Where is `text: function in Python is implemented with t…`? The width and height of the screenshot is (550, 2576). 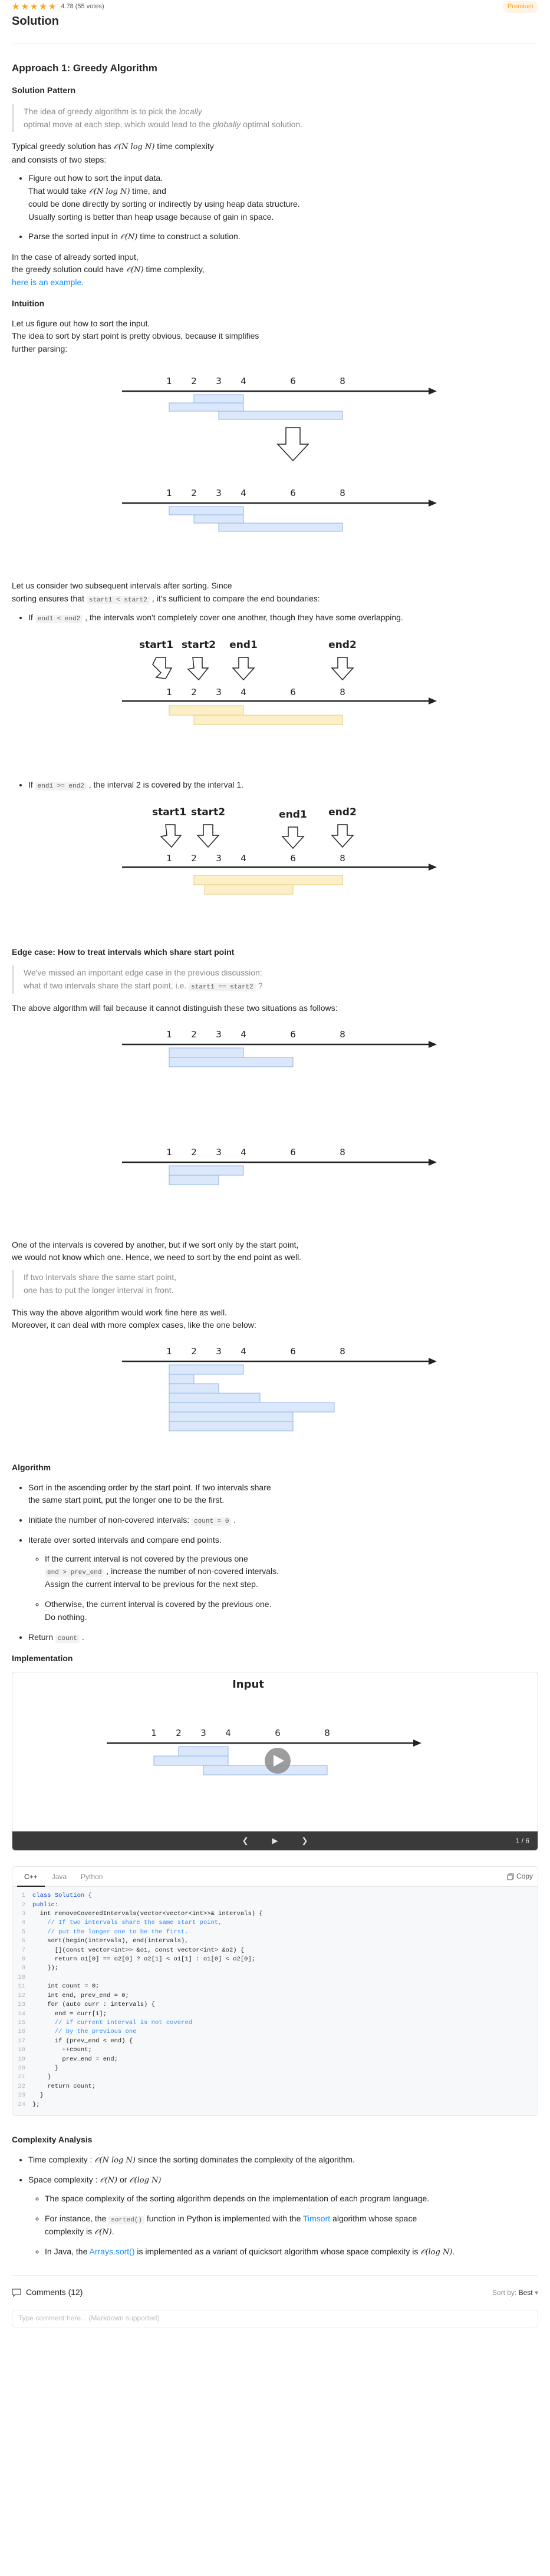 text: function in Python is implemented with t… is located at coordinates (223, 2218).